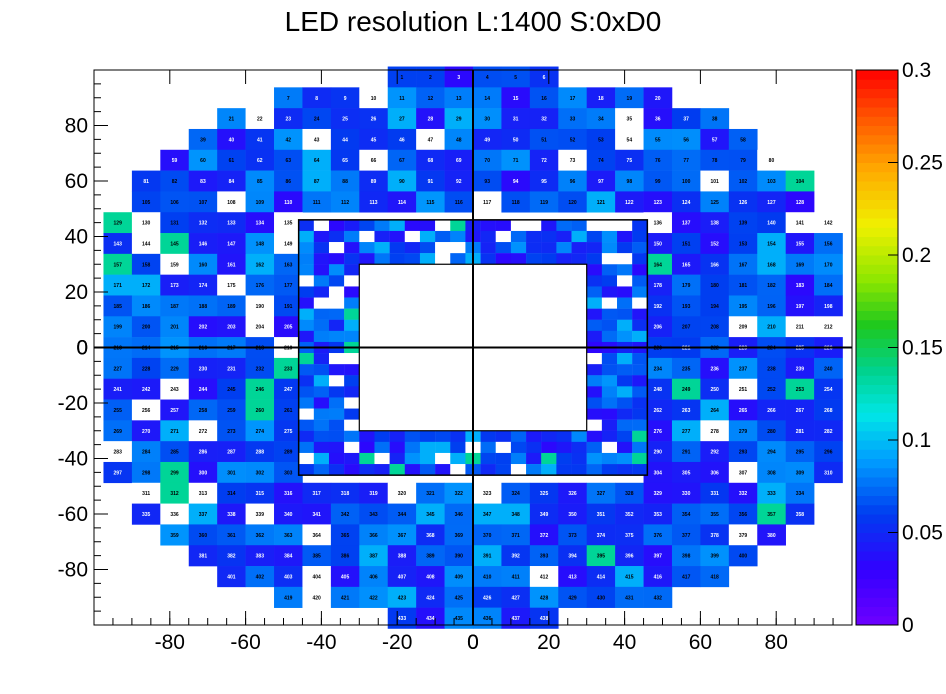 Image resolution: width=946 pixels, height=694 pixels. Describe the element at coordinates (260, 120) in the screenshot. I see `outer-cell-label: 22` at that location.